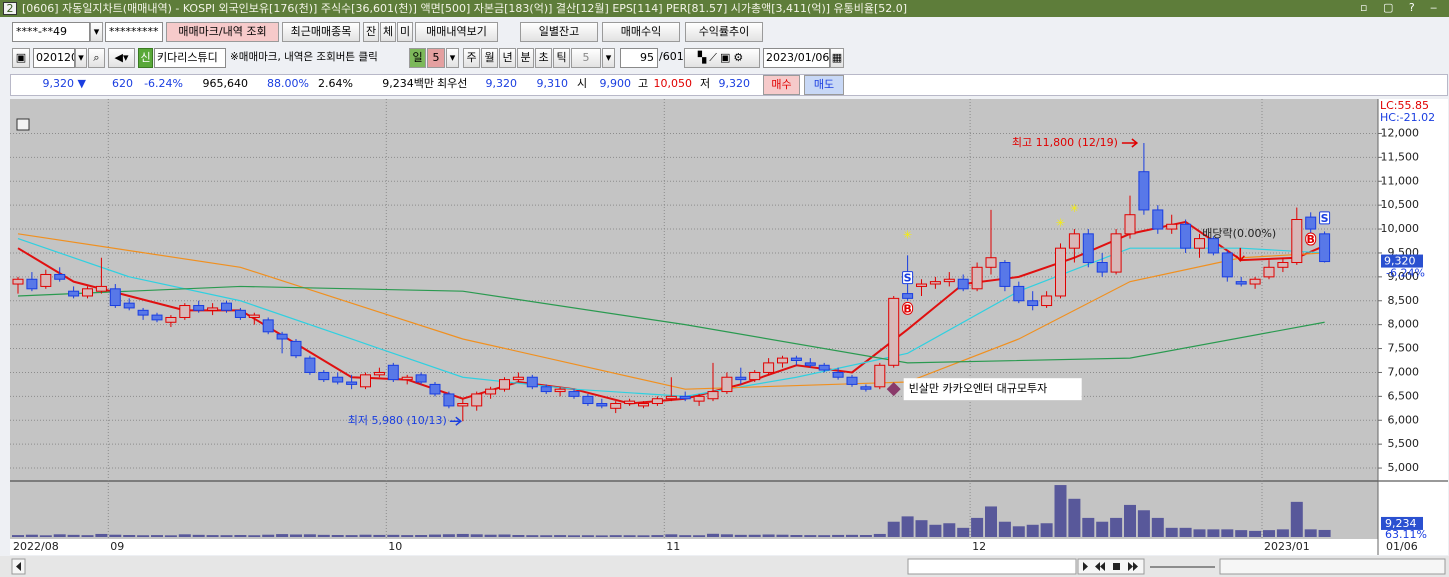 This screenshot has height=577, width=1449. Describe the element at coordinates (1404, 324) in the screenshot. I see `y-tick-label: 8,000` at that location.